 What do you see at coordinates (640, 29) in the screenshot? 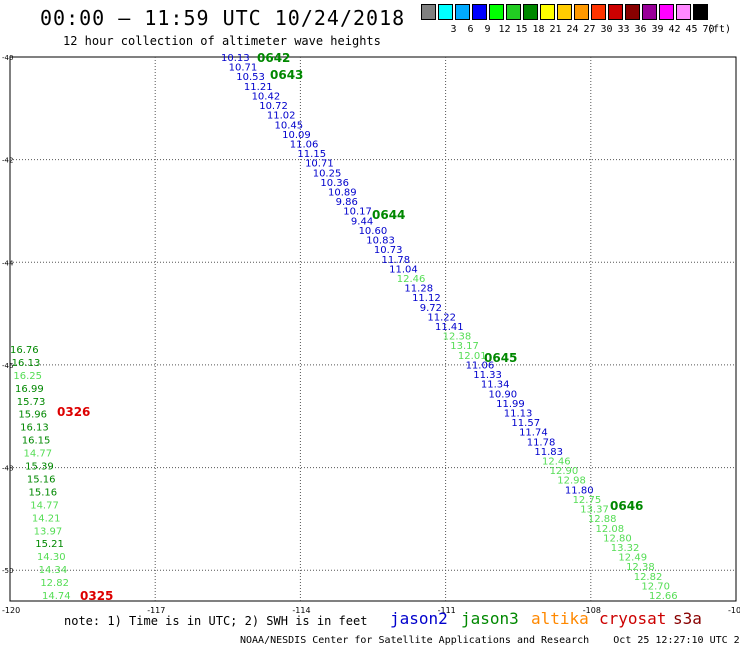
I see `legend-label: 36` at bounding box center [640, 29].